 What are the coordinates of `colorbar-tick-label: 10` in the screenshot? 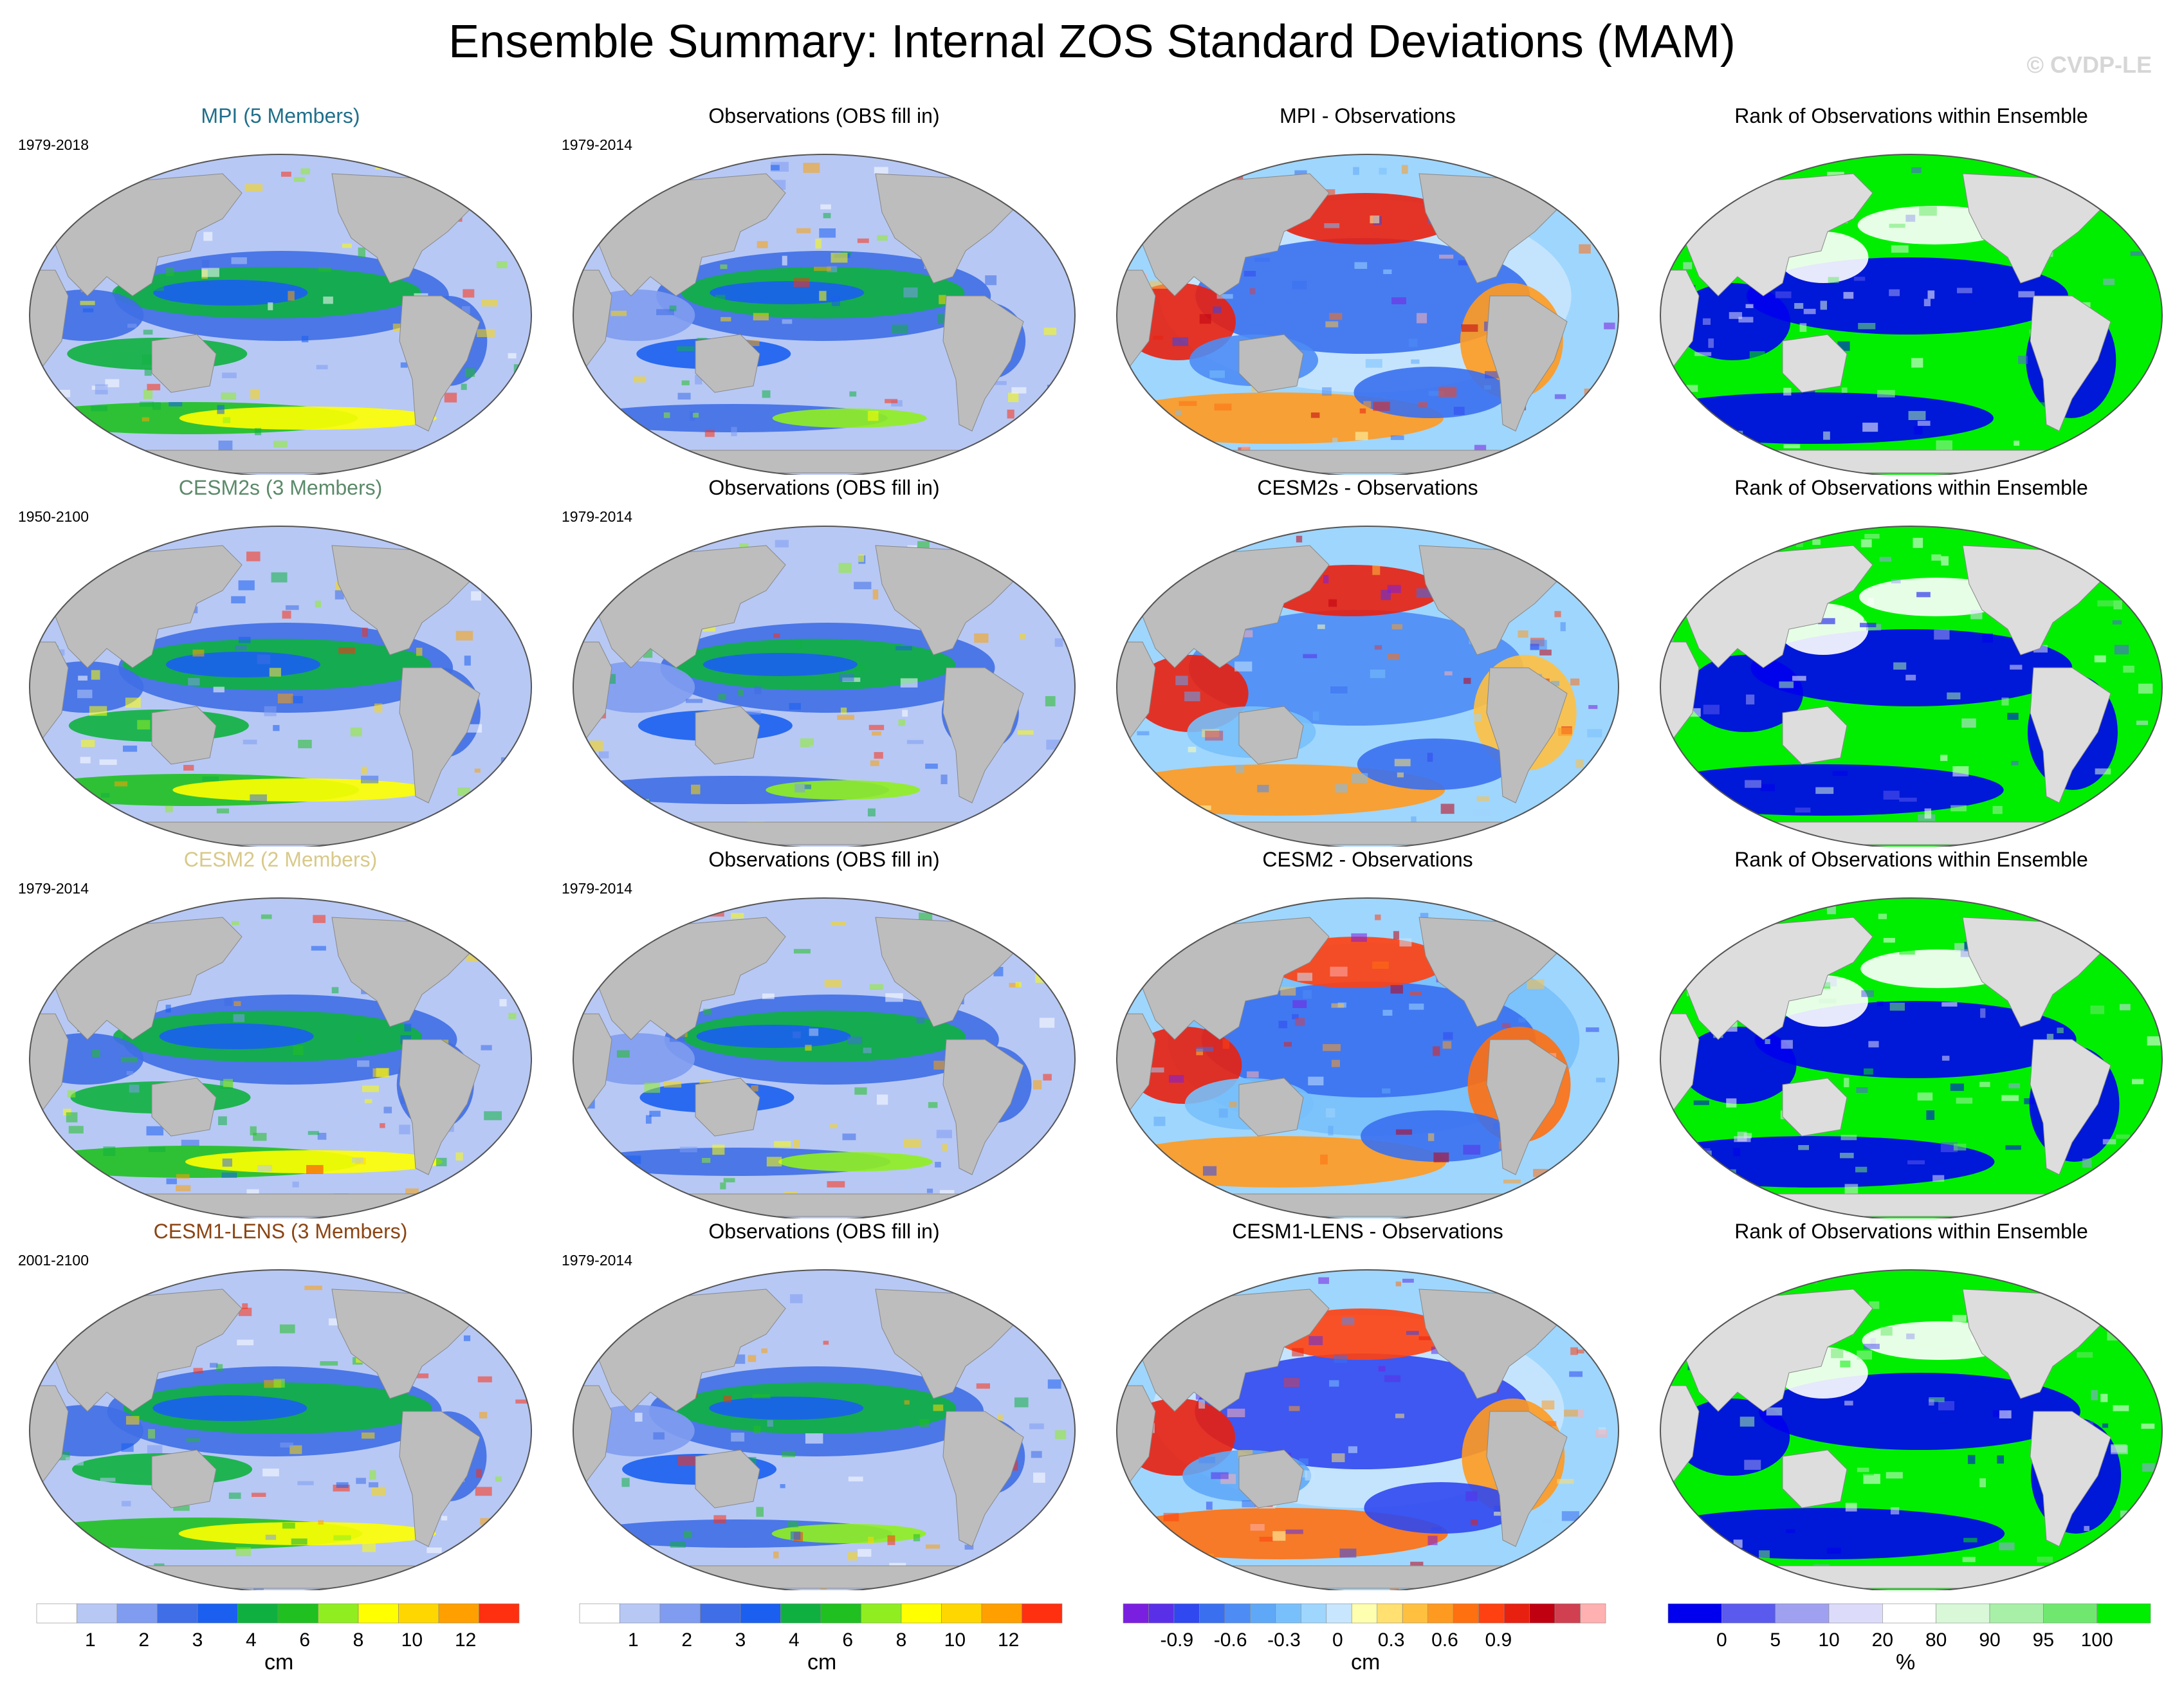 It's located at (955, 1640).